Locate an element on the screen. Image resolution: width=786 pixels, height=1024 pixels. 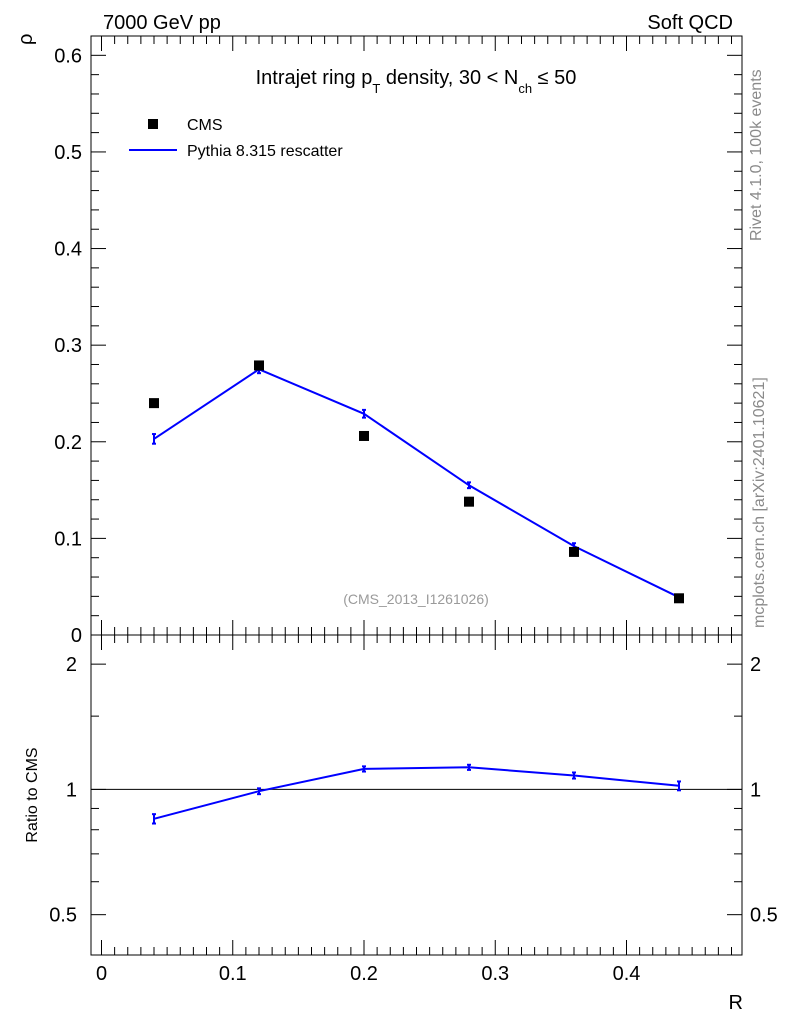
ratio-y-tick-label-right: 1 is located at coordinates (755, 790).